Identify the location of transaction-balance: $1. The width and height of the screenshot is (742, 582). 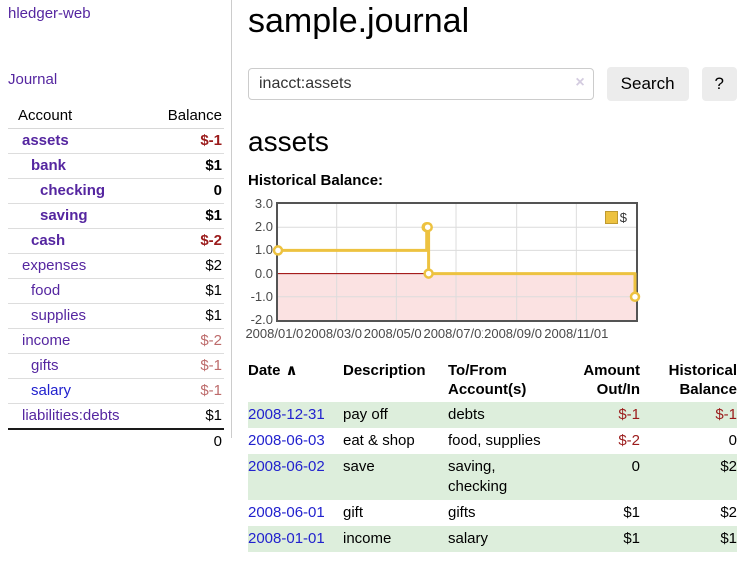
(728, 538).